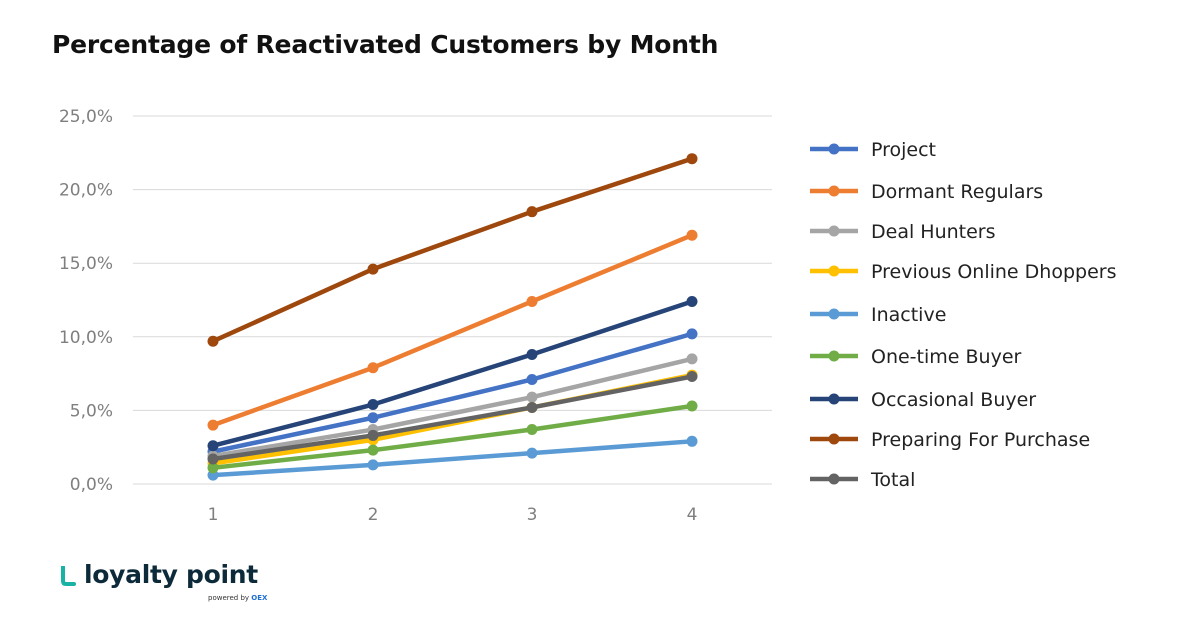 The width and height of the screenshot is (1200, 628). What do you see at coordinates (91, 411) in the screenshot?
I see `y-tick-label: 5,0%` at bounding box center [91, 411].